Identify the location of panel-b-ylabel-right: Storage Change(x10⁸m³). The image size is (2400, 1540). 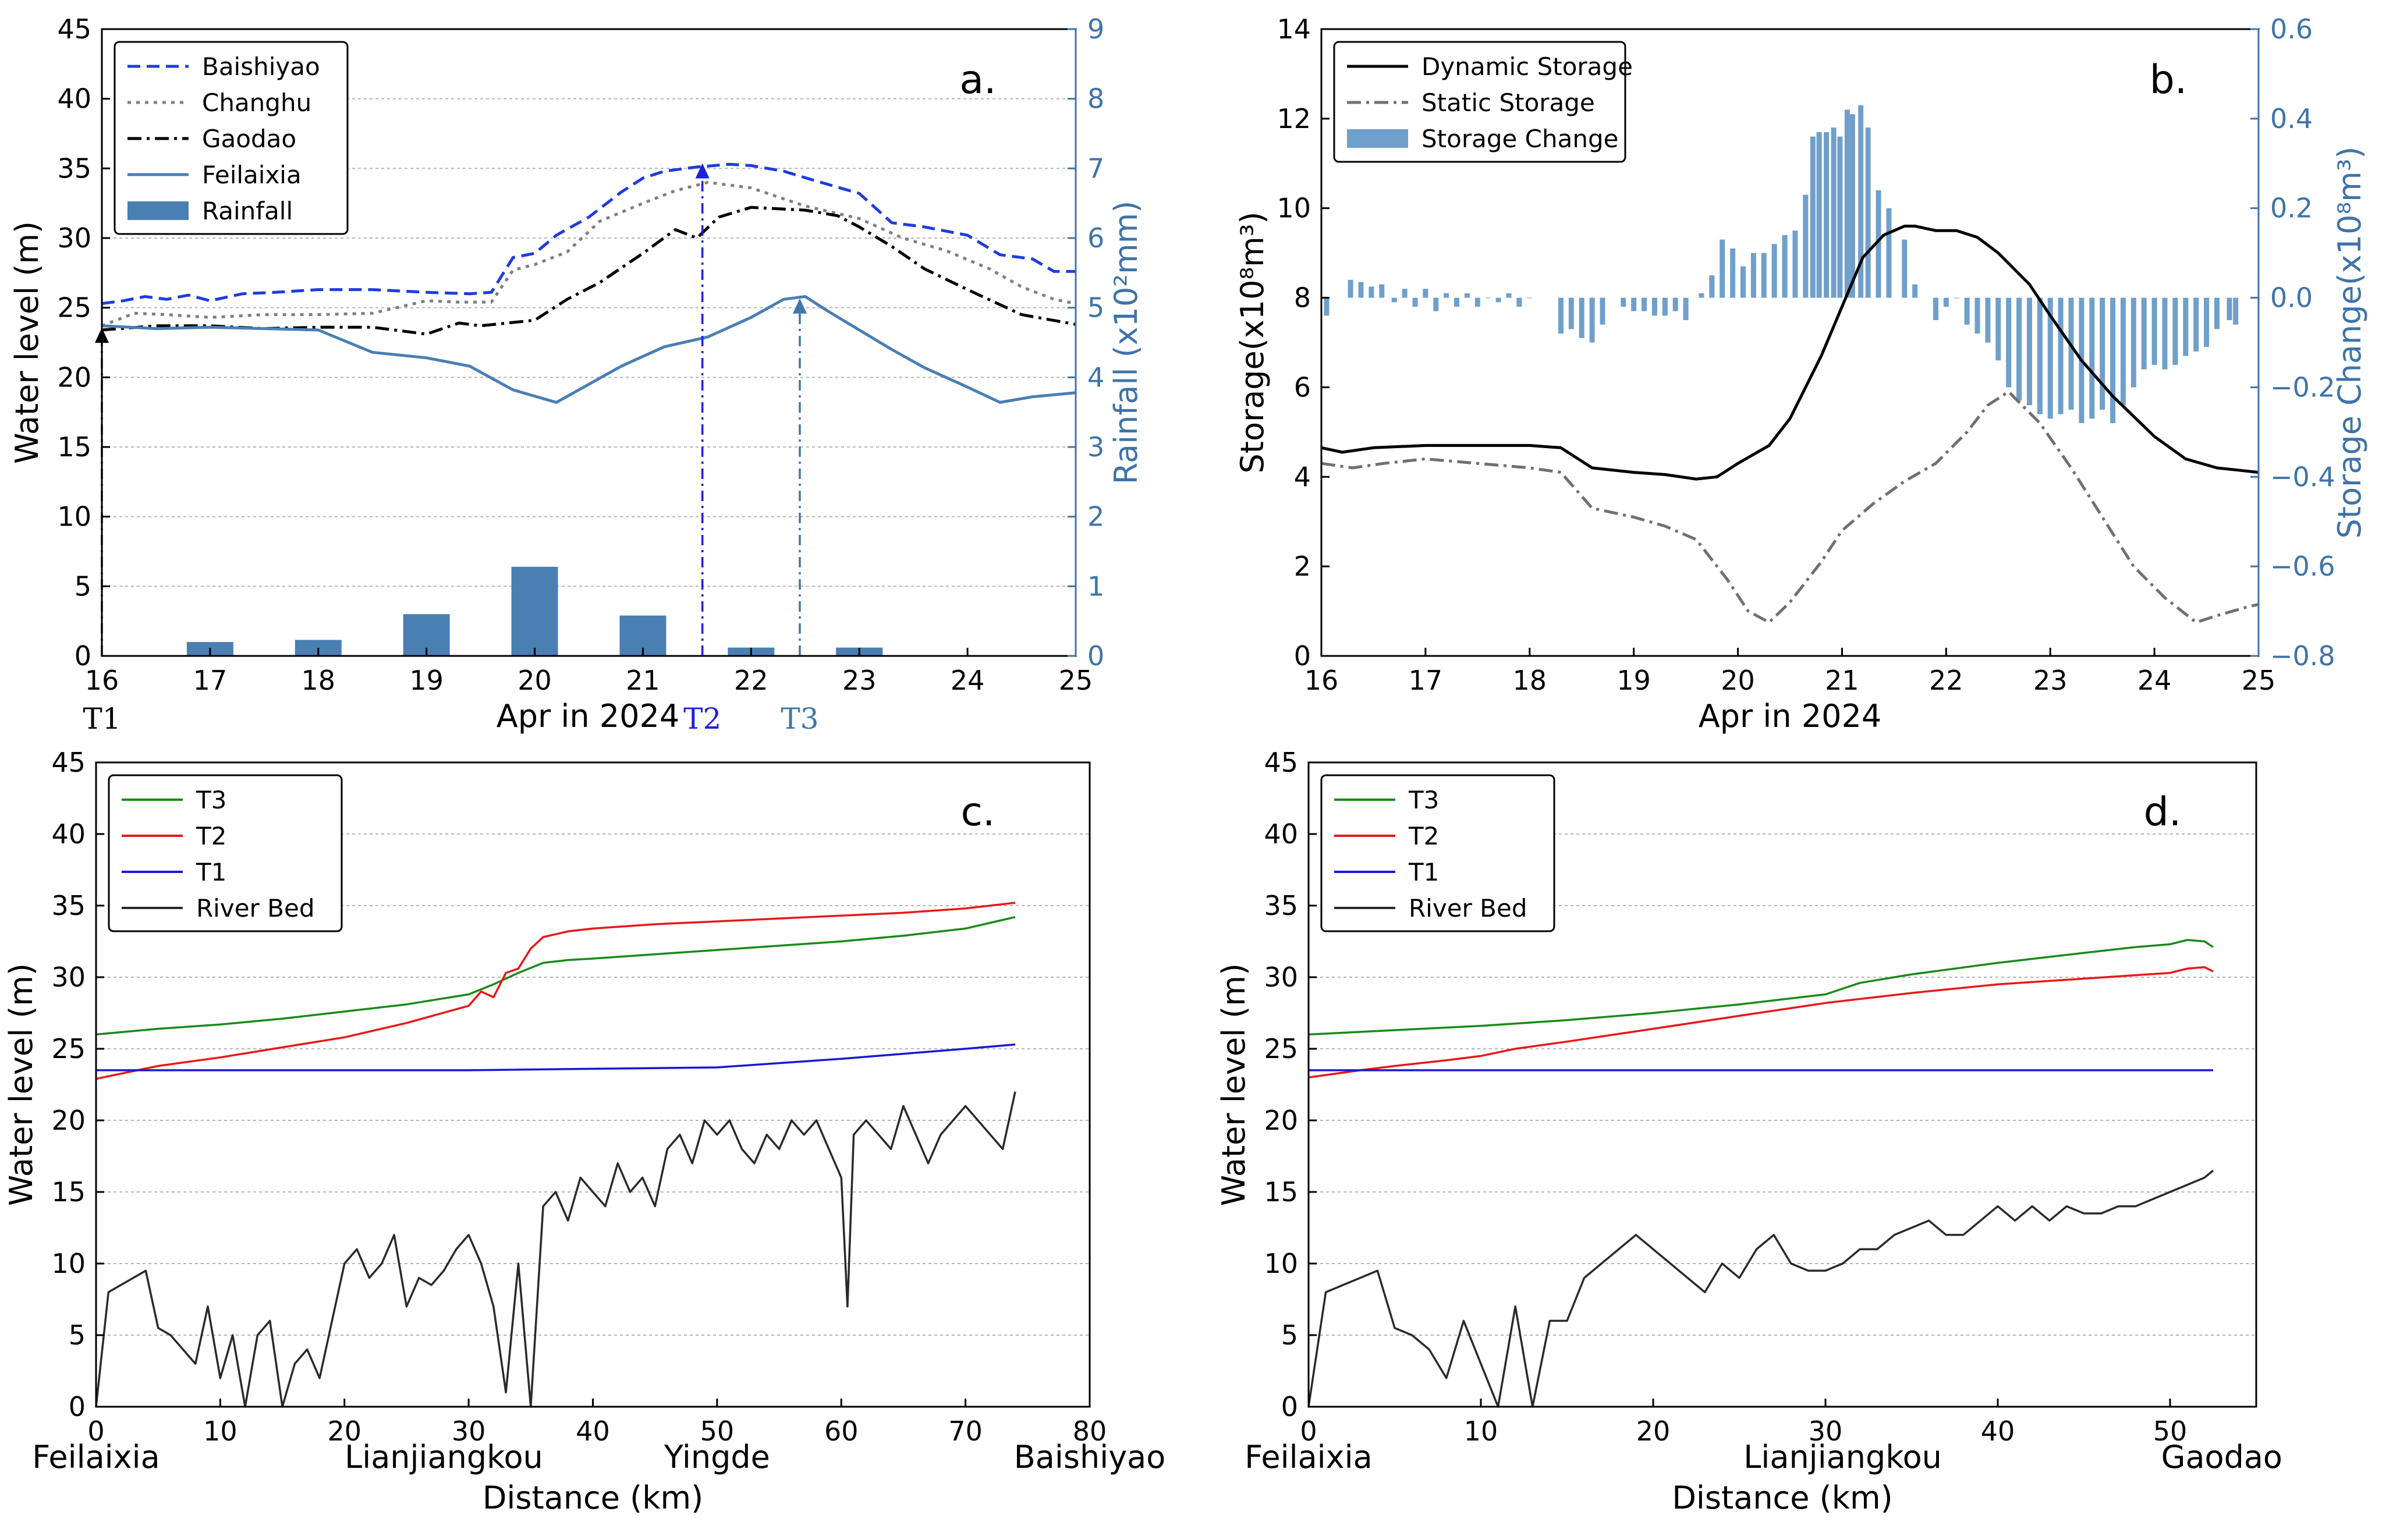
(2350, 343).